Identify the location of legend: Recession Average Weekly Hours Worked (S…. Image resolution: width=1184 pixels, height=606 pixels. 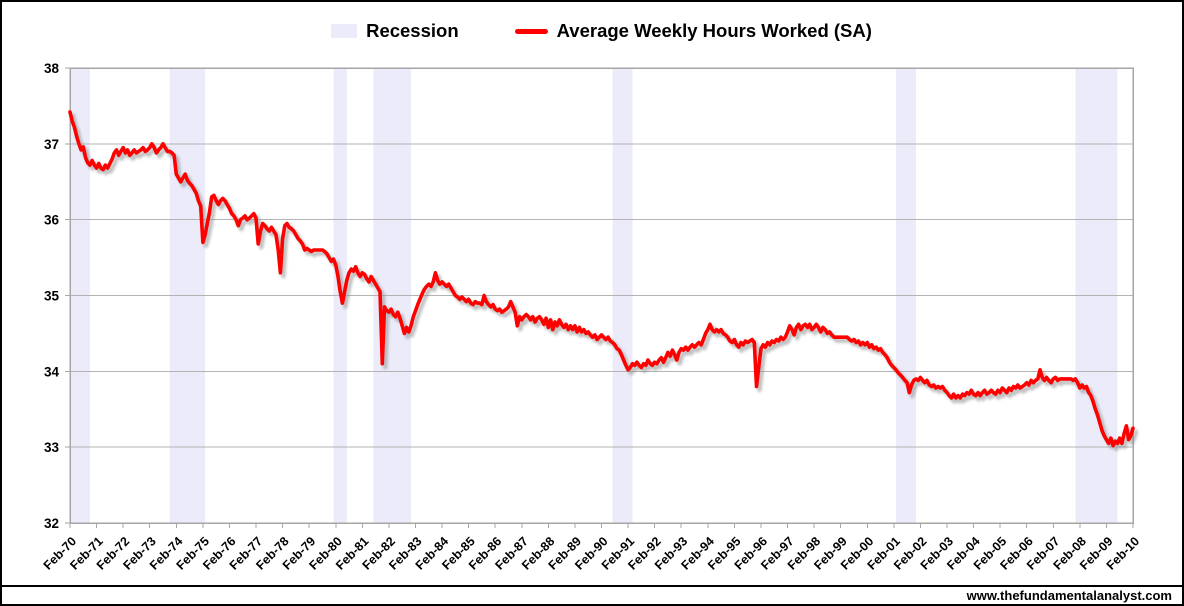
(601, 31).